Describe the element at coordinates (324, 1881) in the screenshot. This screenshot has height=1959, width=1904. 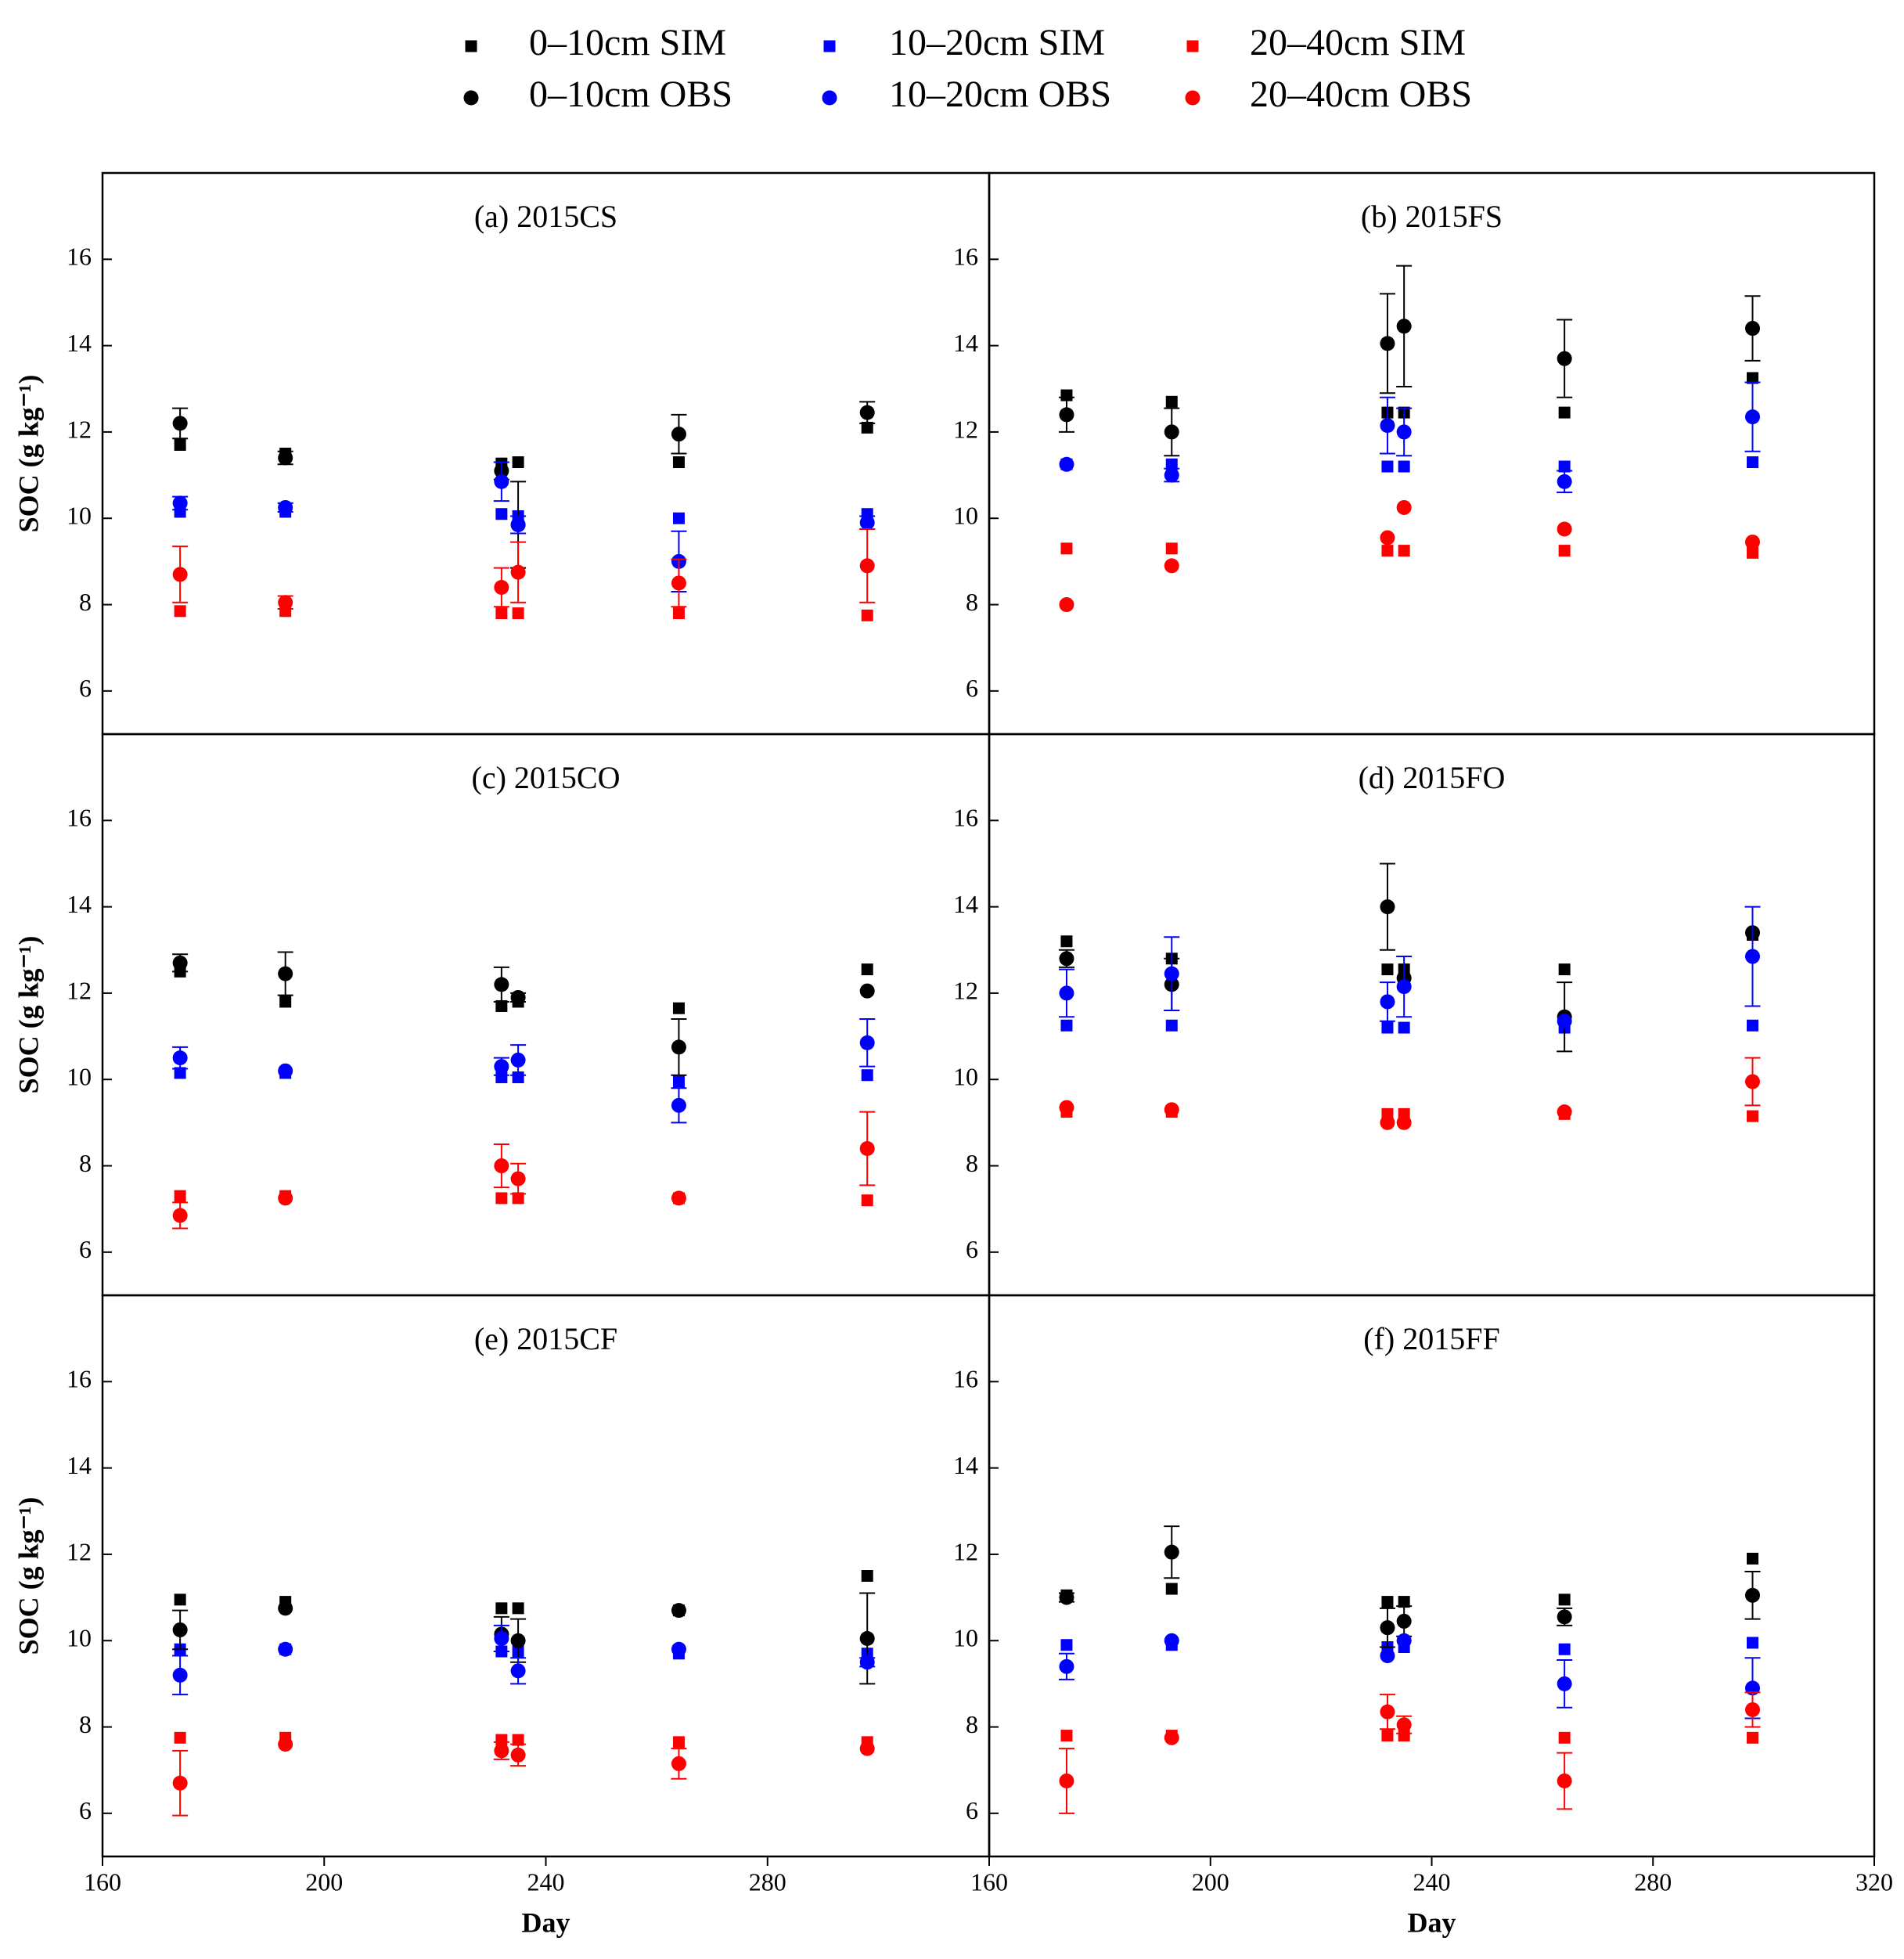
I see `x-tick-label: 200` at that location.